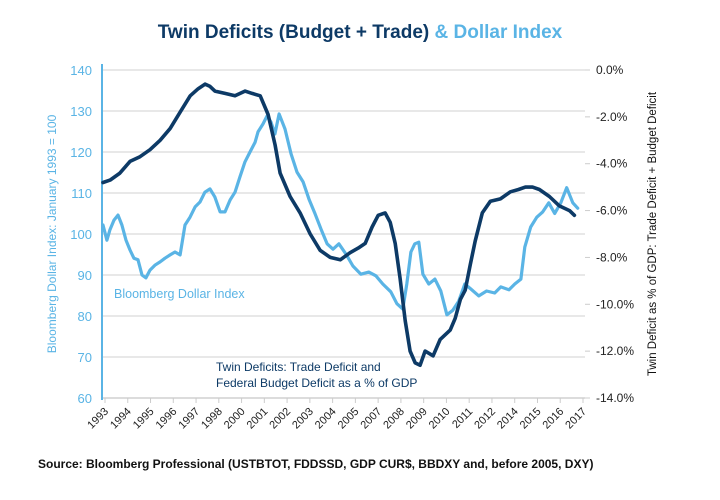 The width and height of the screenshot is (720, 500). What do you see at coordinates (349, 419) in the screenshot?
I see `x-tick-label: 2005` at bounding box center [349, 419].